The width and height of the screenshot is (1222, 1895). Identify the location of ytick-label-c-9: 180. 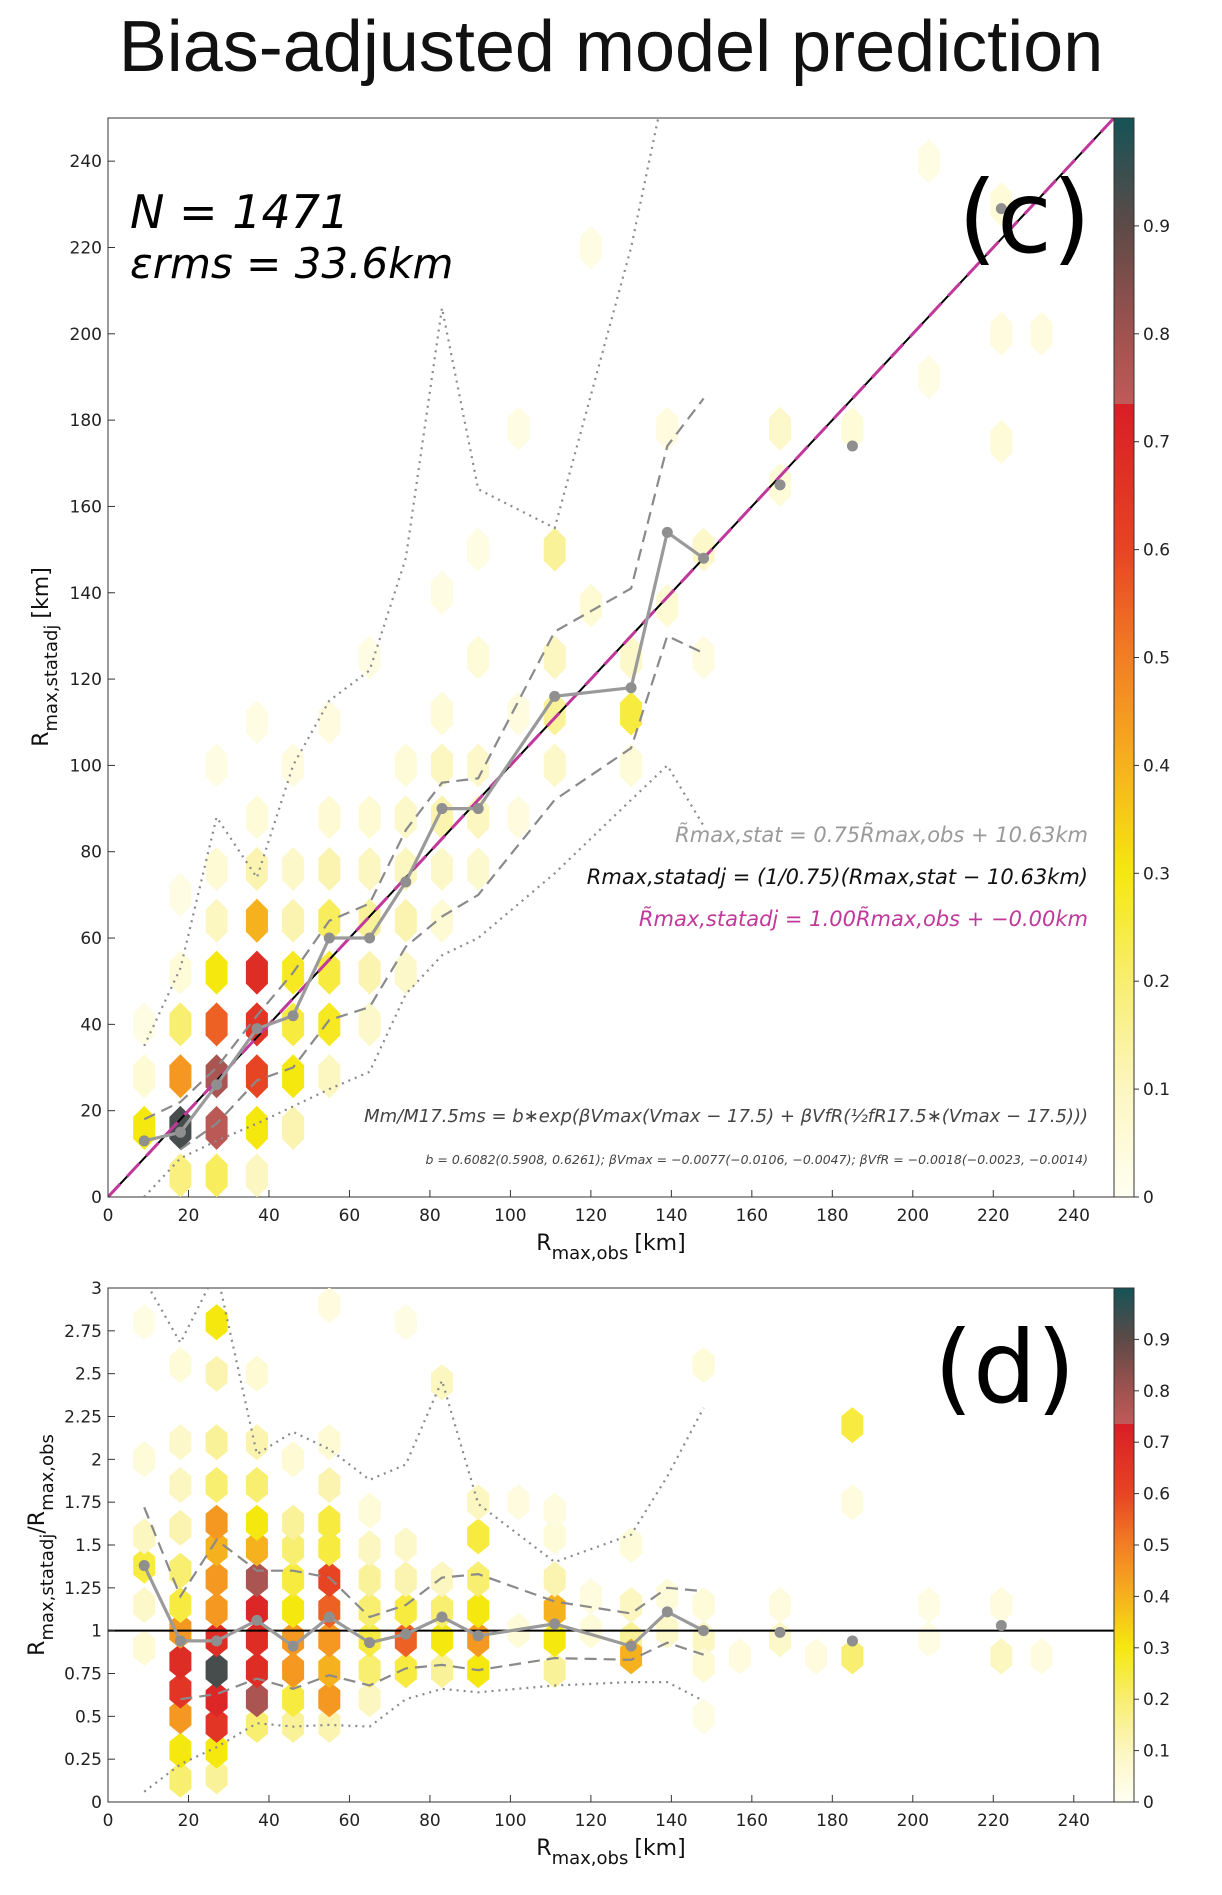
(86, 421).